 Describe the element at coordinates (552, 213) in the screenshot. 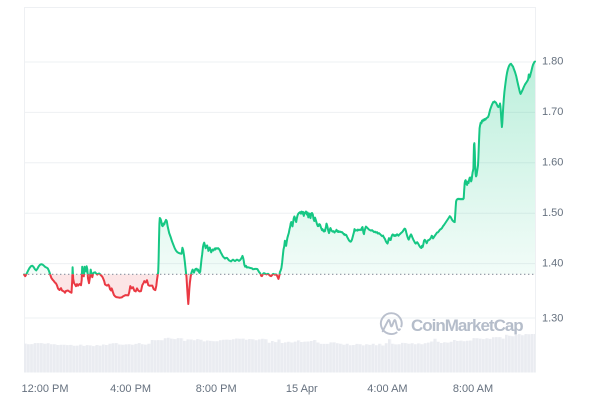

I see `svg-text: 1.50` at that location.